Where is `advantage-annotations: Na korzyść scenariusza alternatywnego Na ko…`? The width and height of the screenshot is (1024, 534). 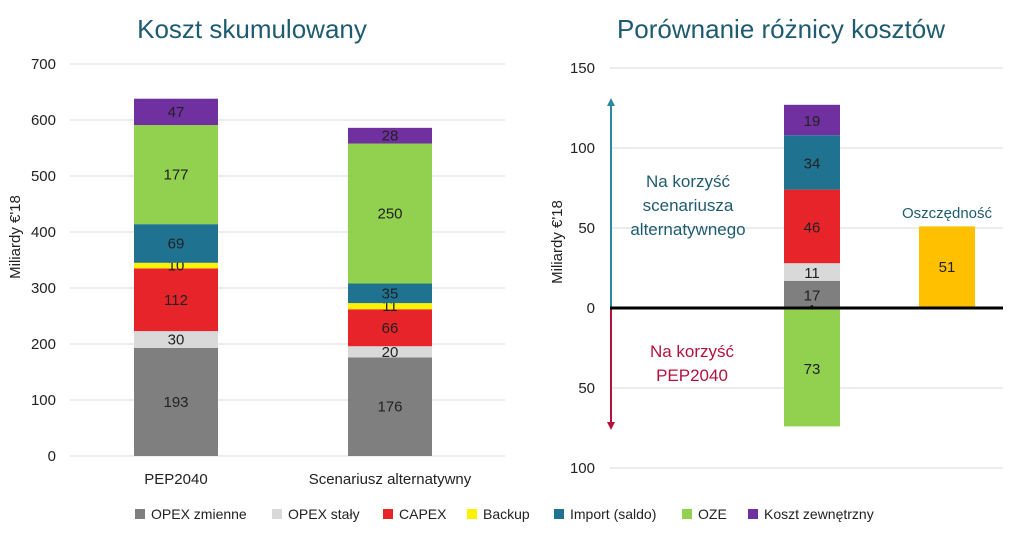 advantage-annotations: Na korzyść scenariusza alternatywnego Na ko… is located at coordinates (687, 278).